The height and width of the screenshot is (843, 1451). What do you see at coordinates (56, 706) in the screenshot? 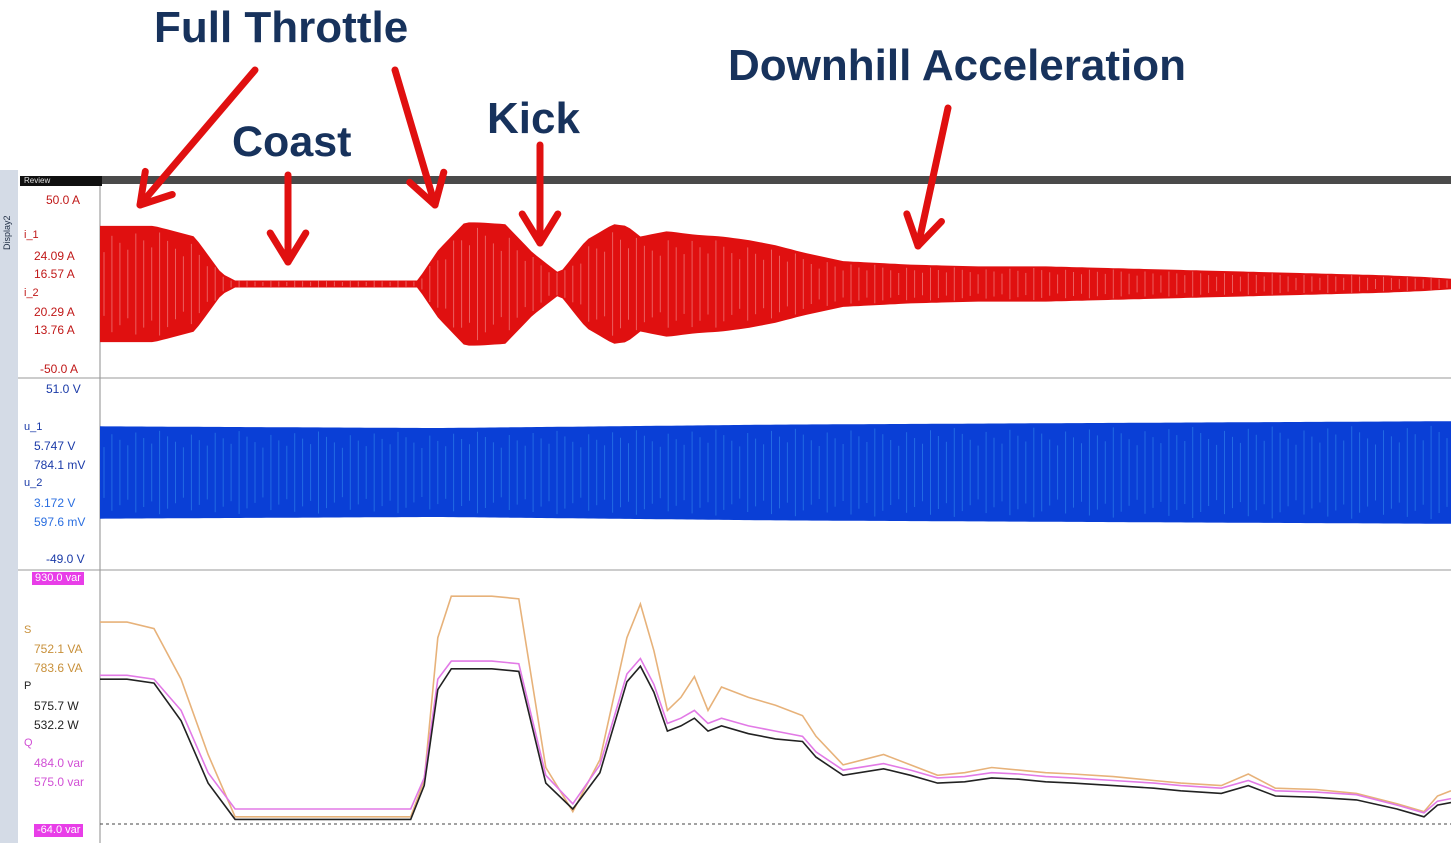
I see `p-value-1: 575.7 W` at bounding box center [56, 706].